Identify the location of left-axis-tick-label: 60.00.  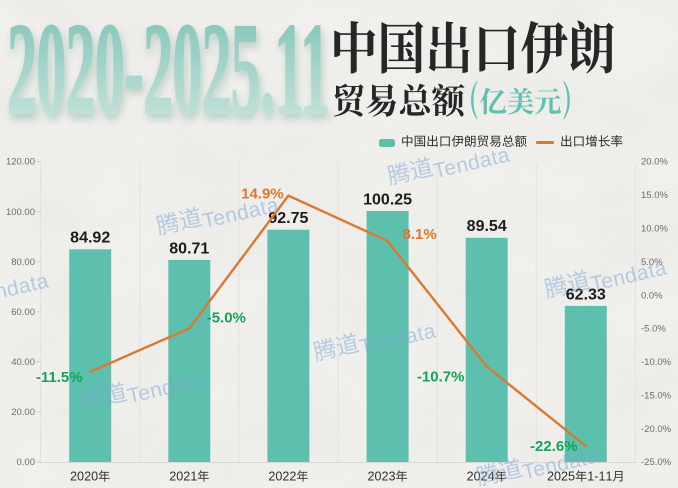
(23, 312).